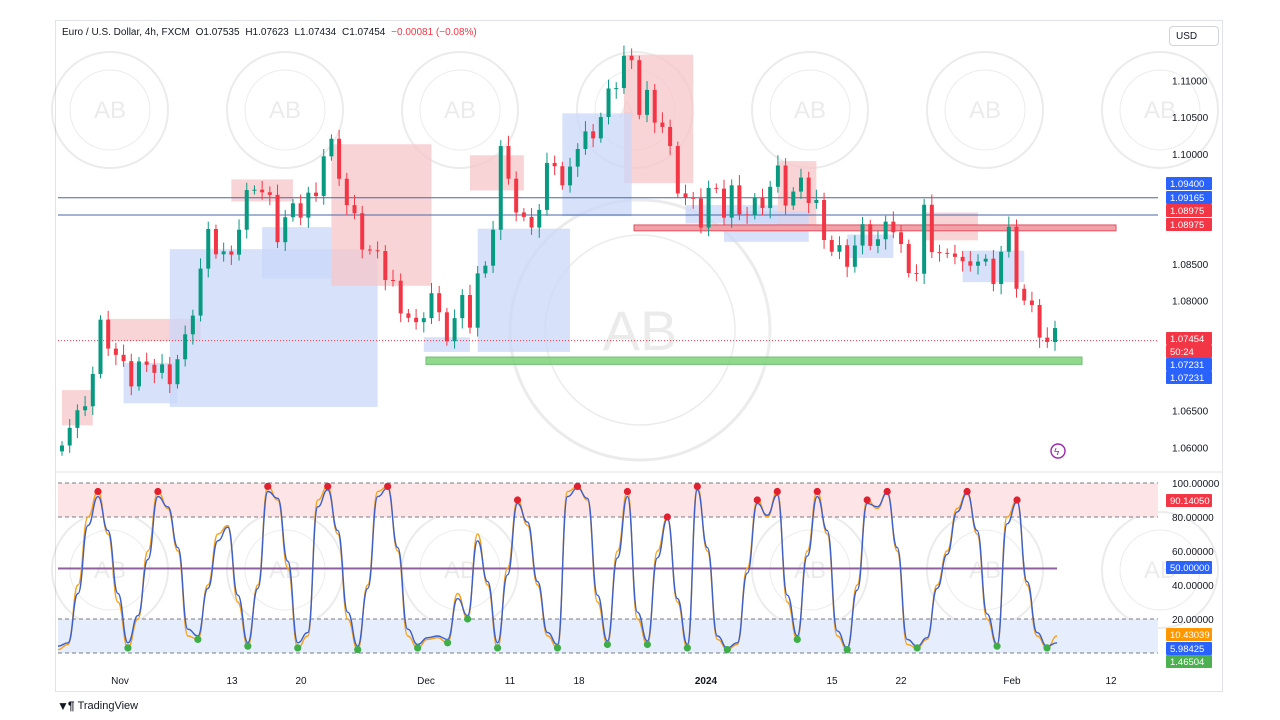 This screenshot has width=1280, height=720. What do you see at coordinates (315, 32) in the screenshot?
I see `ohlc-low: L1.07434` at bounding box center [315, 32].